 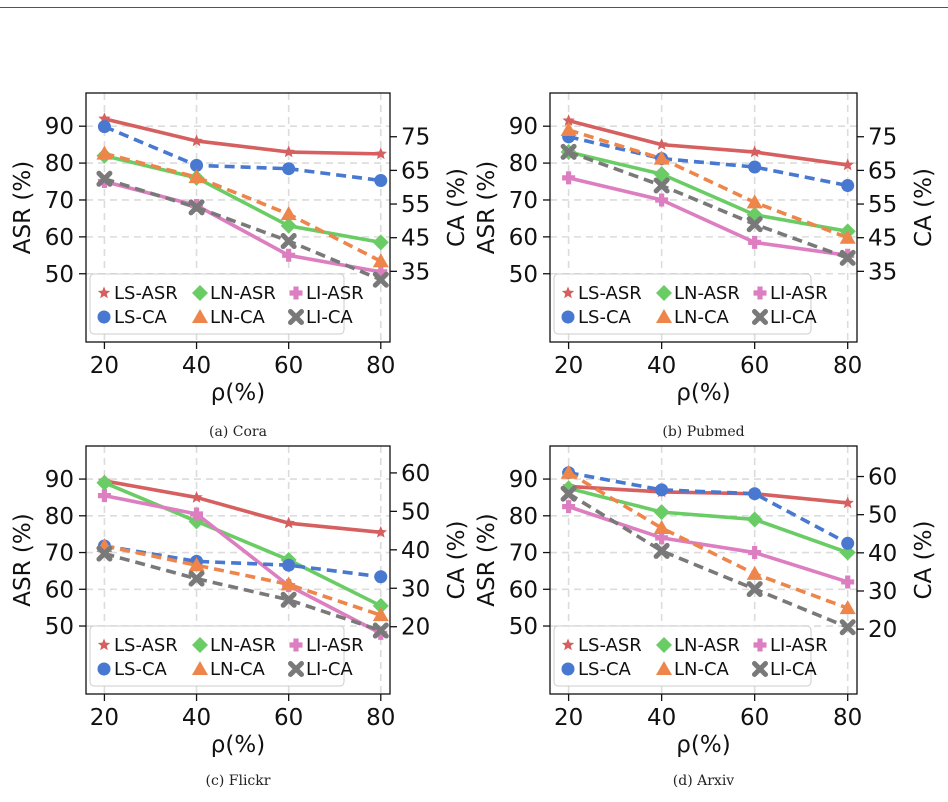 What do you see at coordinates (415, 628) in the screenshot?
I see `y-right-tick-label: 20` at bounding box center [415, 628].